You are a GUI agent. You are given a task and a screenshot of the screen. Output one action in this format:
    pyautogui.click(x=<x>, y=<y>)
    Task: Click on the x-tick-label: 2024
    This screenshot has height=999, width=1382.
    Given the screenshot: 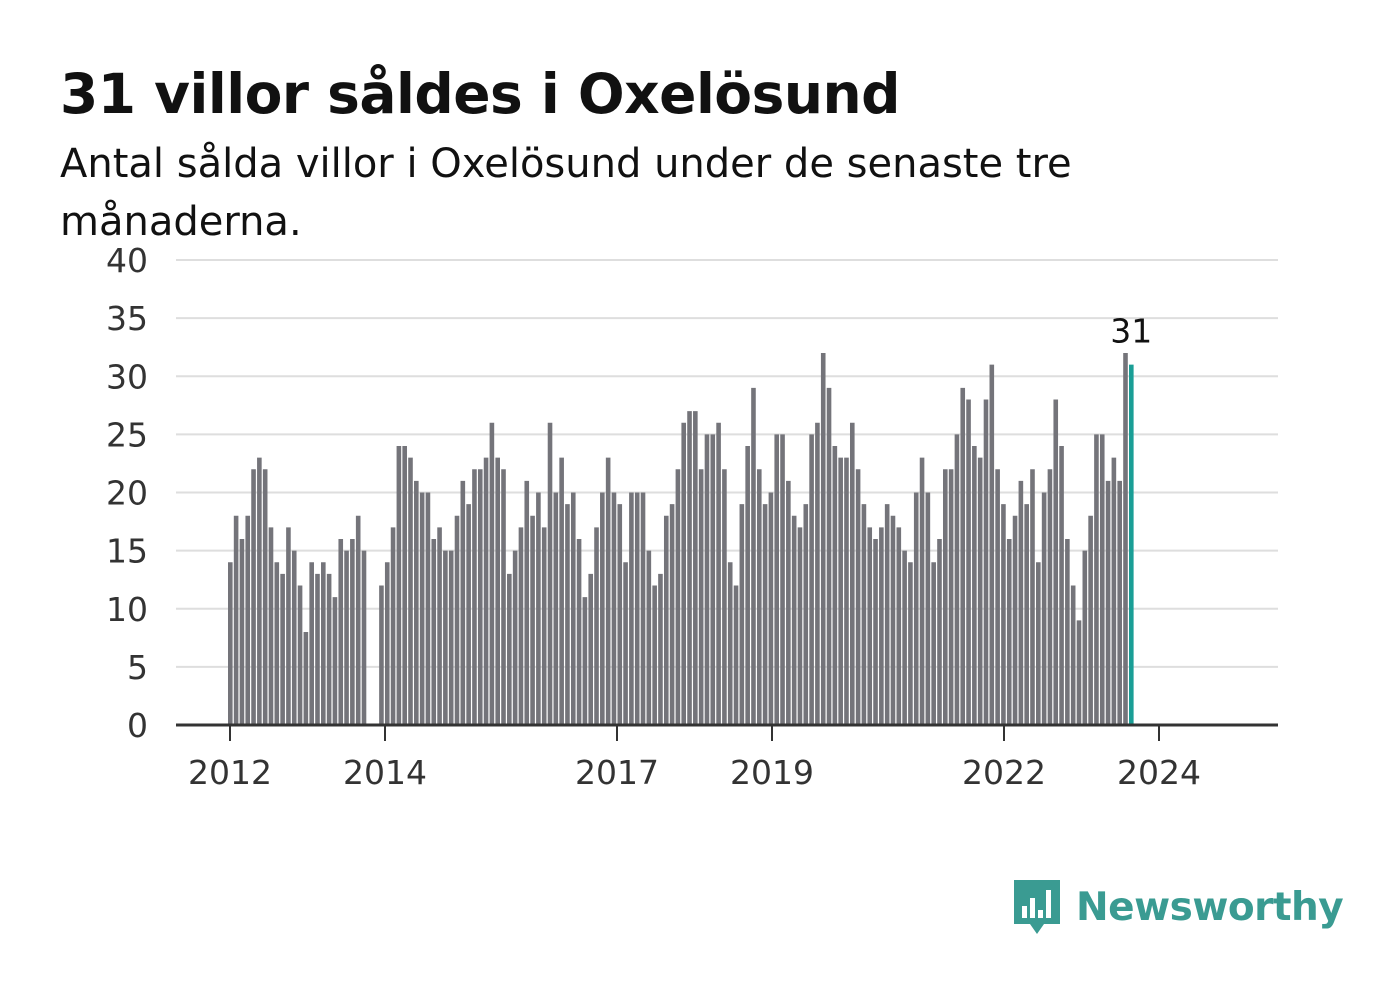 What is the action you would take?
    pyautogui.click(x=1159, y=772)
    